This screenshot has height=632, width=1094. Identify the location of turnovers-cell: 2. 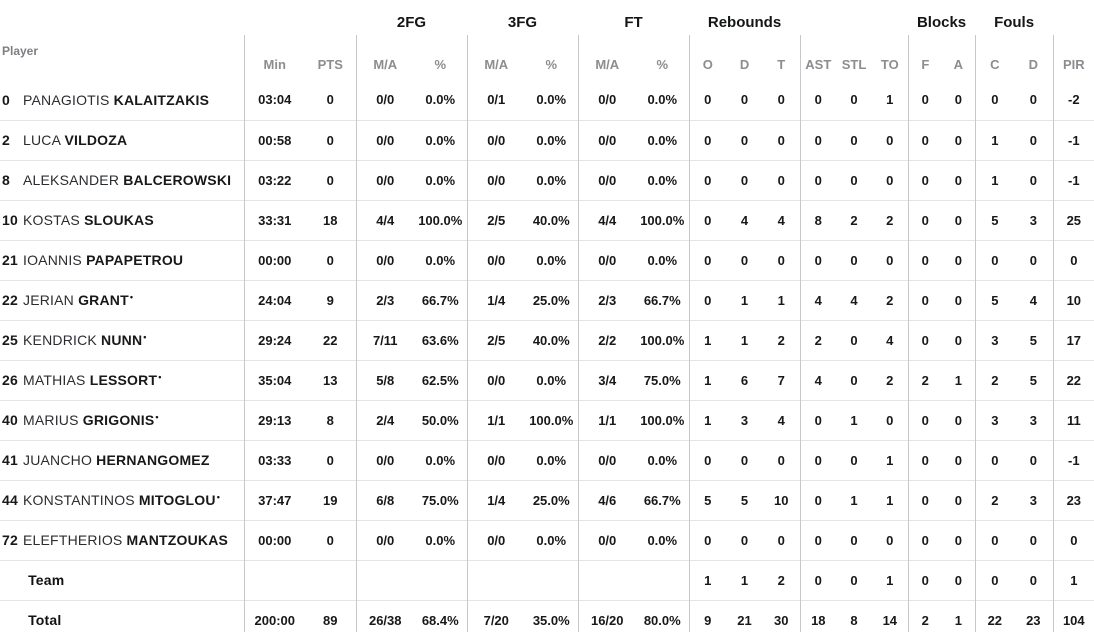
(890, 379).